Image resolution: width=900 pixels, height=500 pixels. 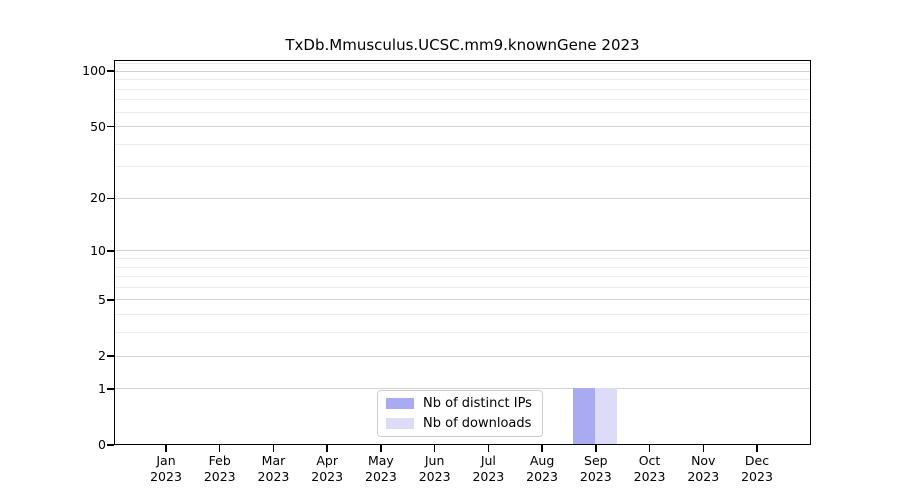 What do you see at coordinates (477, 403) in the screenshot?
I see `legend-label-distinct-ips: Nb of distinct IPs` at bounding box center [477, 403].